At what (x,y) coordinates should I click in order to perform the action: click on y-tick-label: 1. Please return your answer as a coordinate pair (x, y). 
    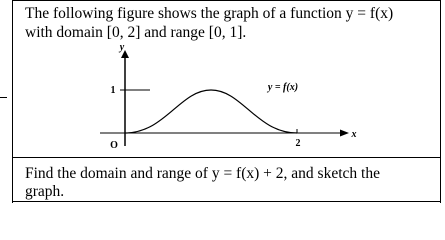
    Looking at the image, I should click on (113, 90).